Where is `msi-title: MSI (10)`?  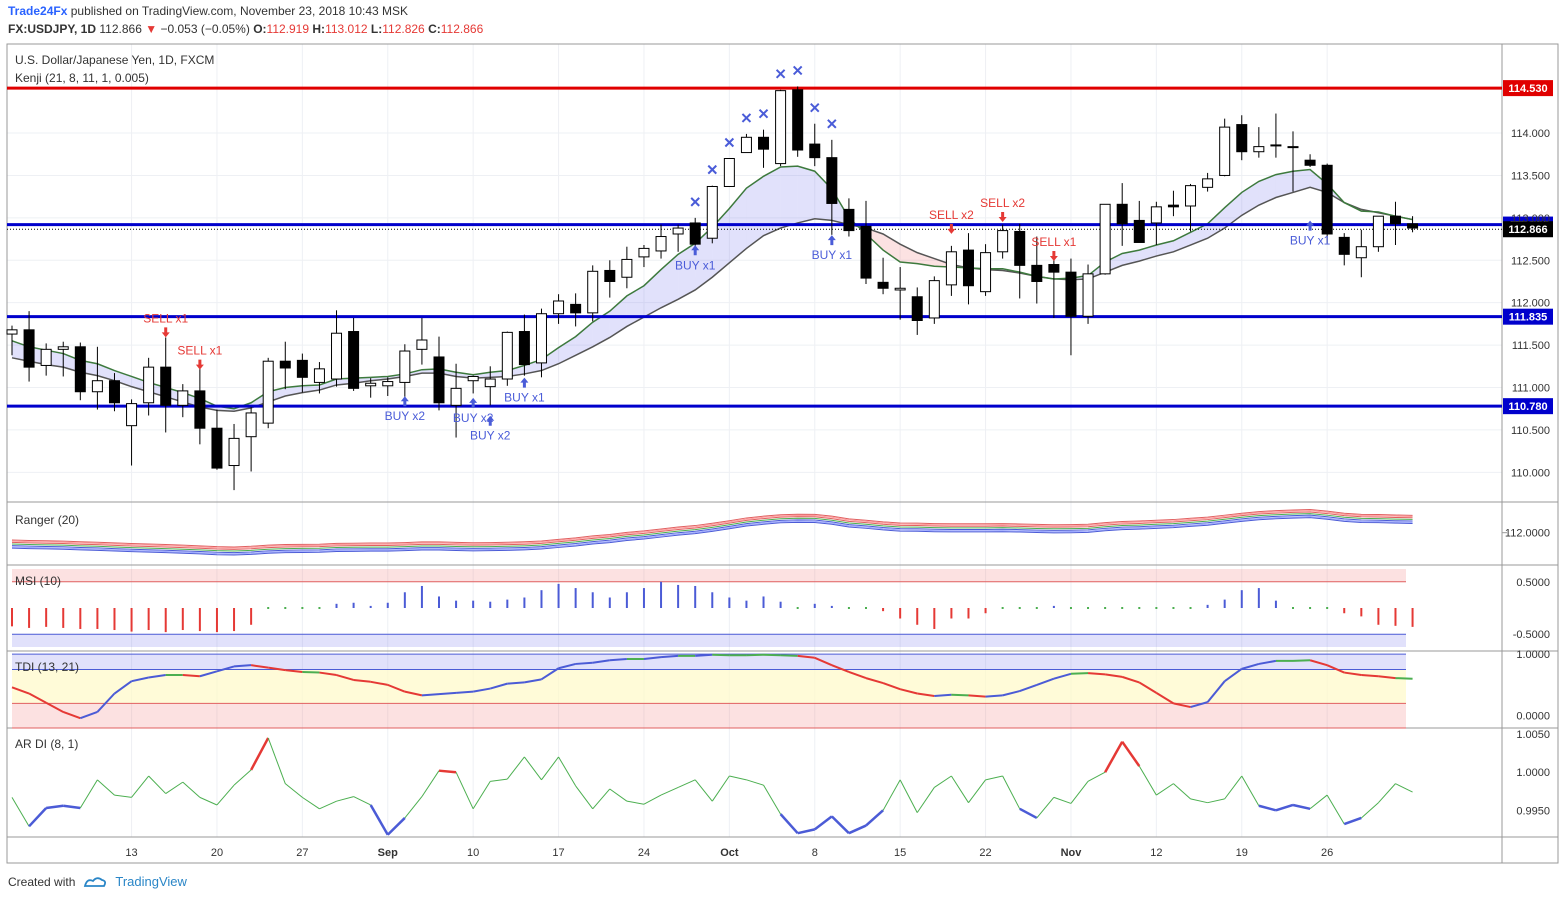
msi-title: MSI (10) is located at coordinates (38, 581).